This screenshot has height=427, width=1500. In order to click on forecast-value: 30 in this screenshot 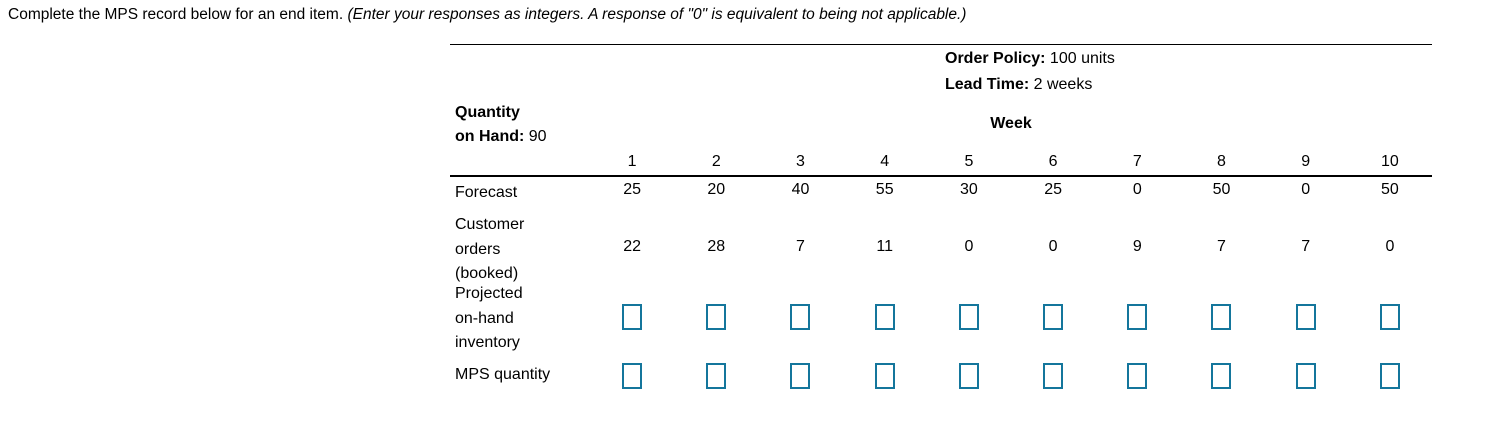, I will do `click(968, 189)`.